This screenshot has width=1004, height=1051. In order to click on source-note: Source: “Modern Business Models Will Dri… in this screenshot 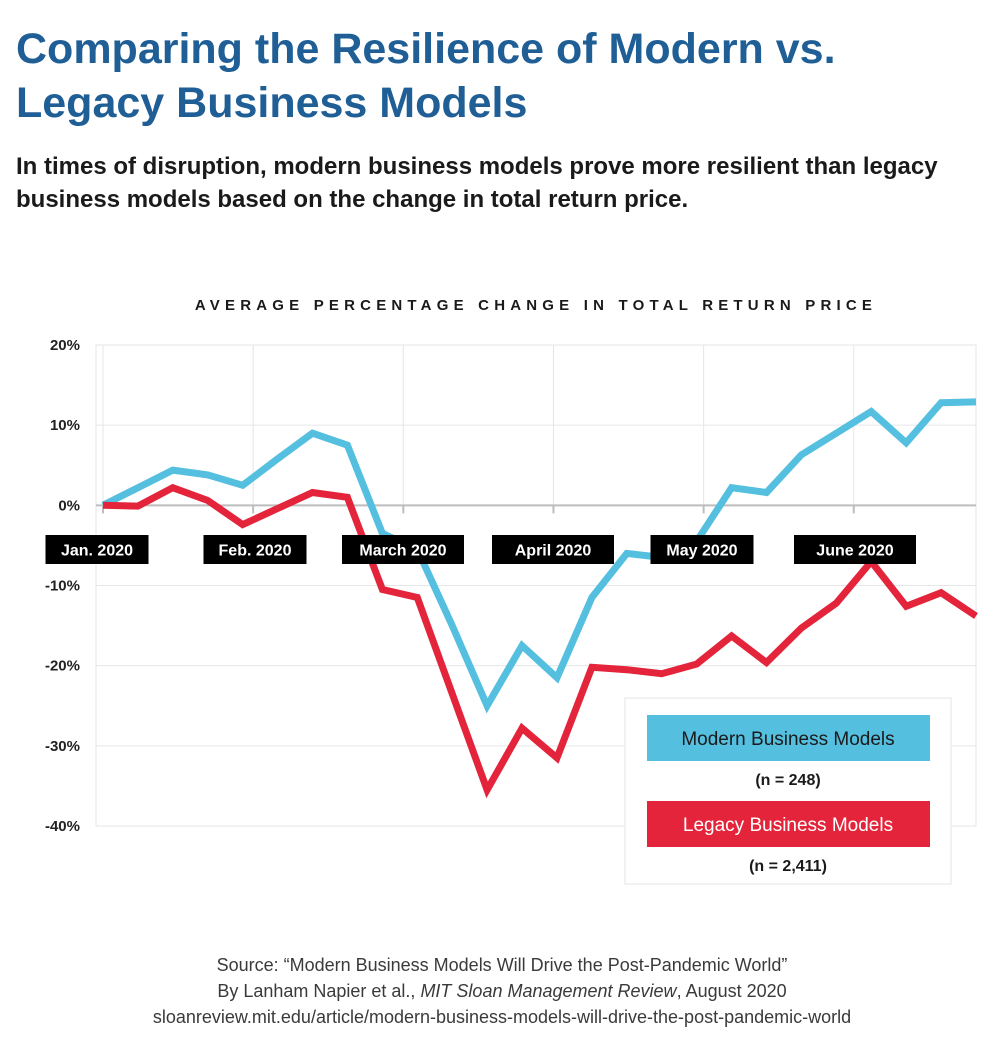, I will do `click(502, 991)`.